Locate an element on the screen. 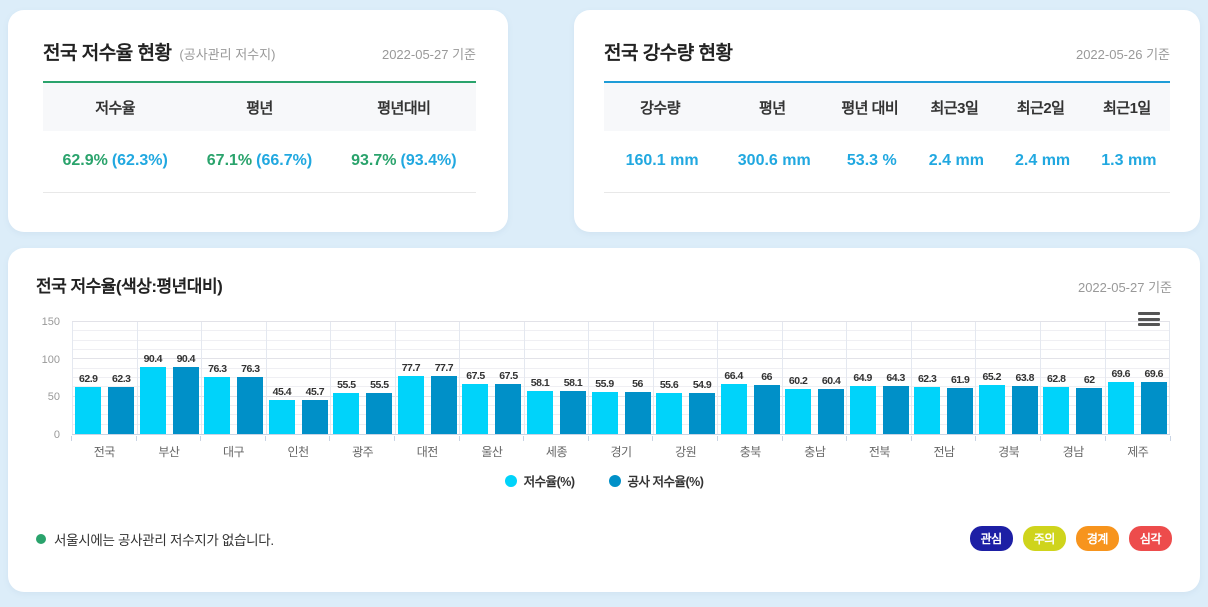 This screenshot has height=607, width=1208. bar-column: 55.5 is located at coordinates (346, 378).